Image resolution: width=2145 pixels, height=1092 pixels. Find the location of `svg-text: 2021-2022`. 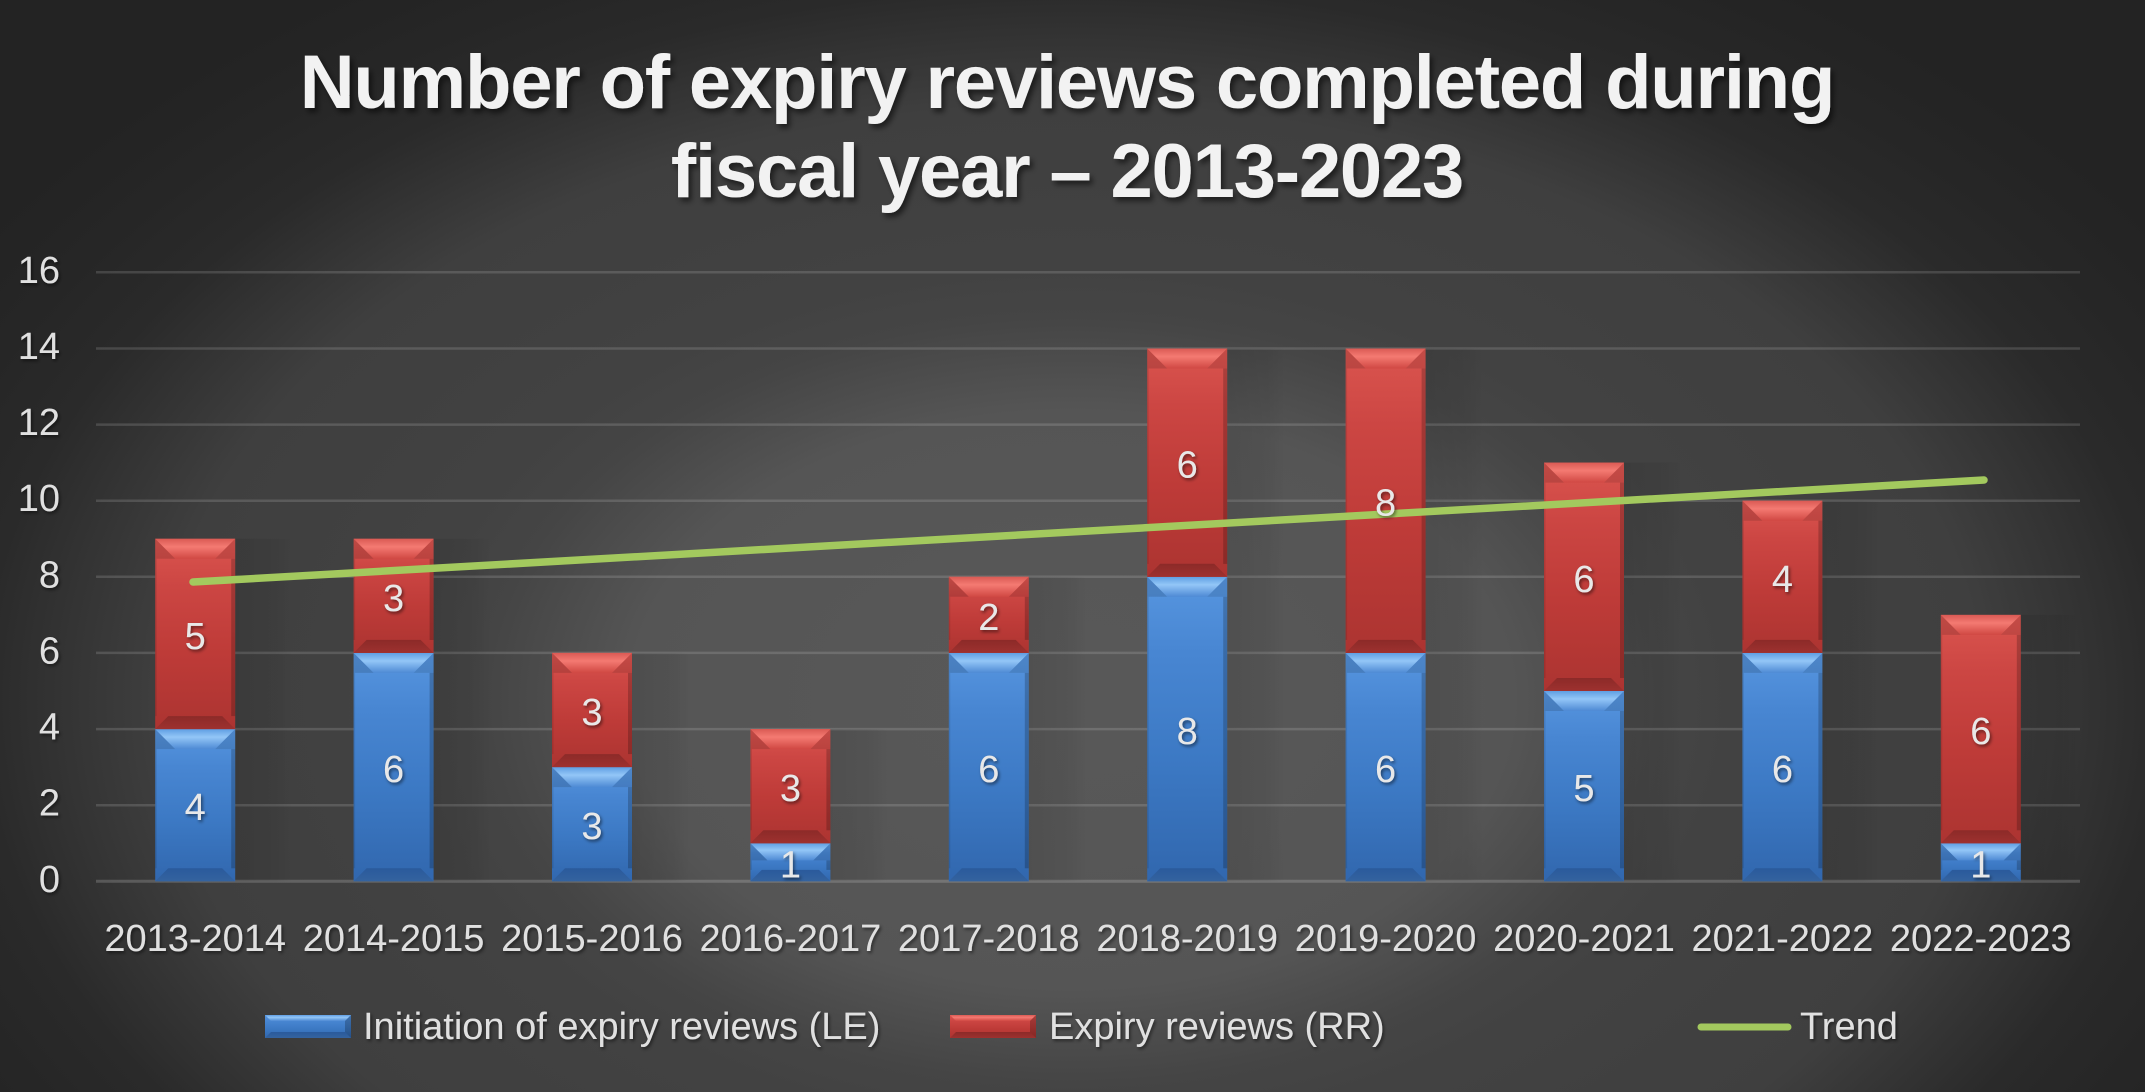

svg-text: 2021-2022 is located at coordinates (1783, 939).